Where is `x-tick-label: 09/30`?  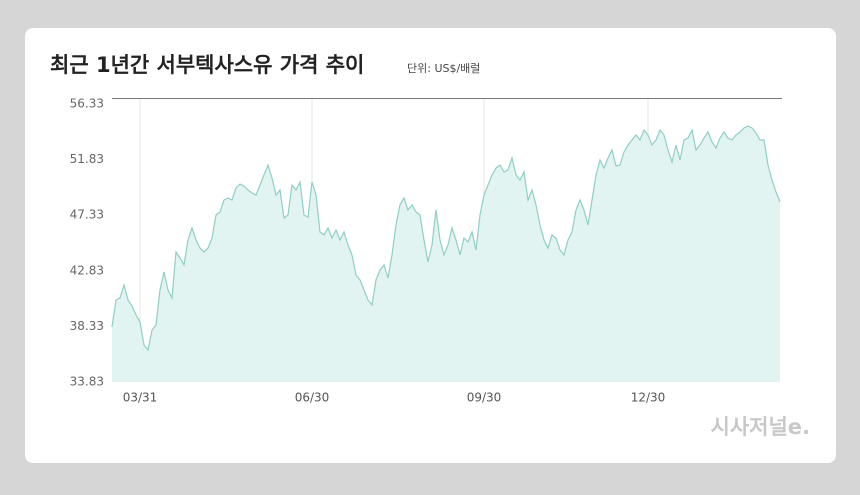 x-tick-label: 09/30 is located at coordinates (484, 398).